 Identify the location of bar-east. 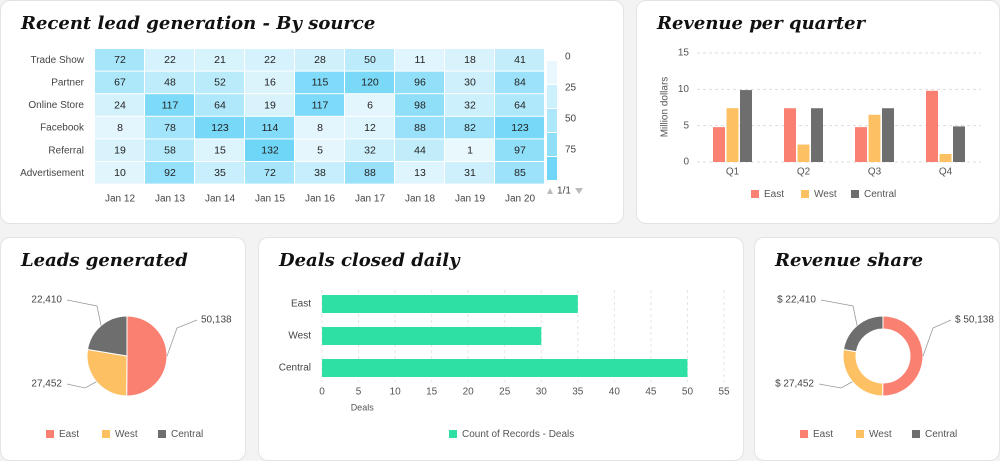
(719, 144).